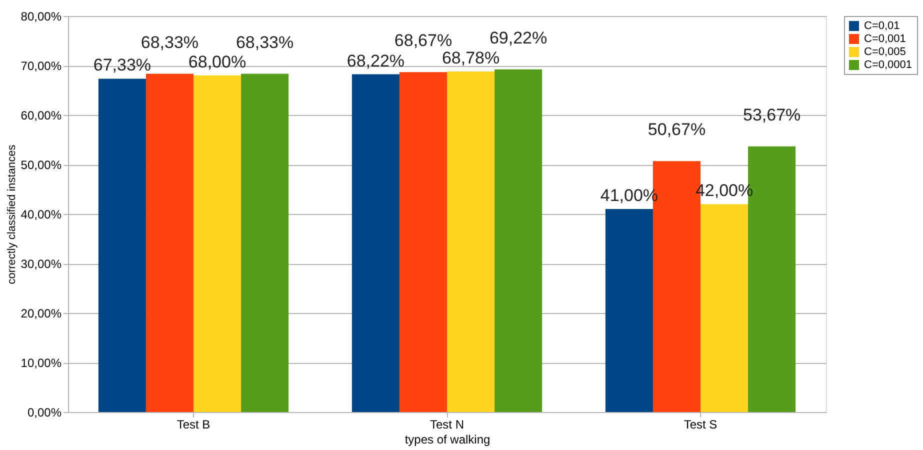 The image size is (923, 450). What do you see at coordinates (447, 439) in the screenshot?
I see `x-axis-title: types of walking` at bounding box center [447, 439].